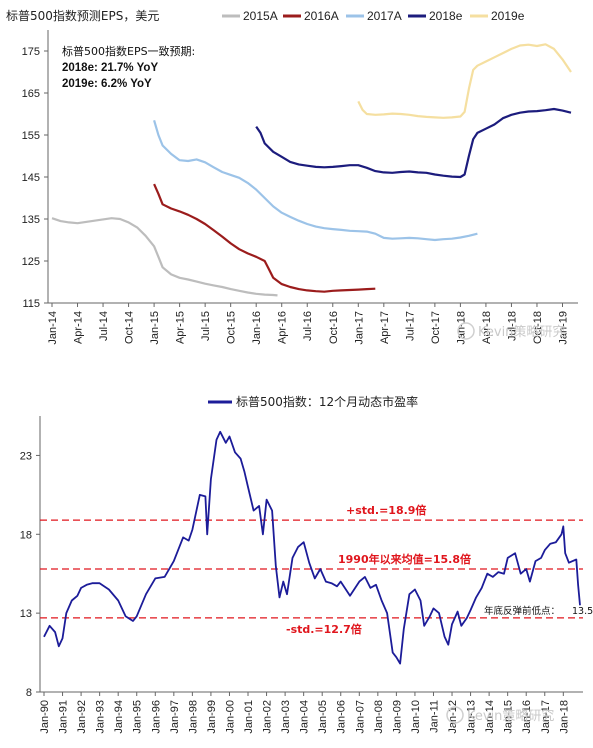 This screenshot has width=593, height=748. Describe the element at coordinates (155, 328) in the screenshot. I see `chart1-x-tick-label: Jan-15` at that location.